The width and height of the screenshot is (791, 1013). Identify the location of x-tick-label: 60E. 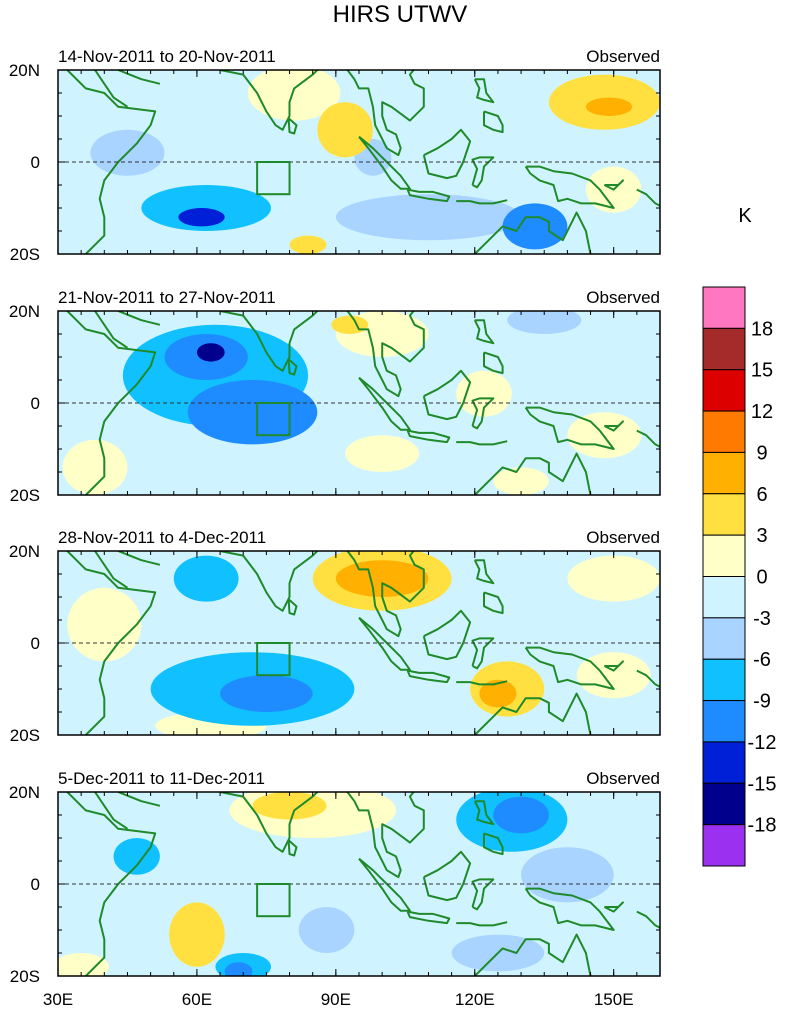
(197, 999).